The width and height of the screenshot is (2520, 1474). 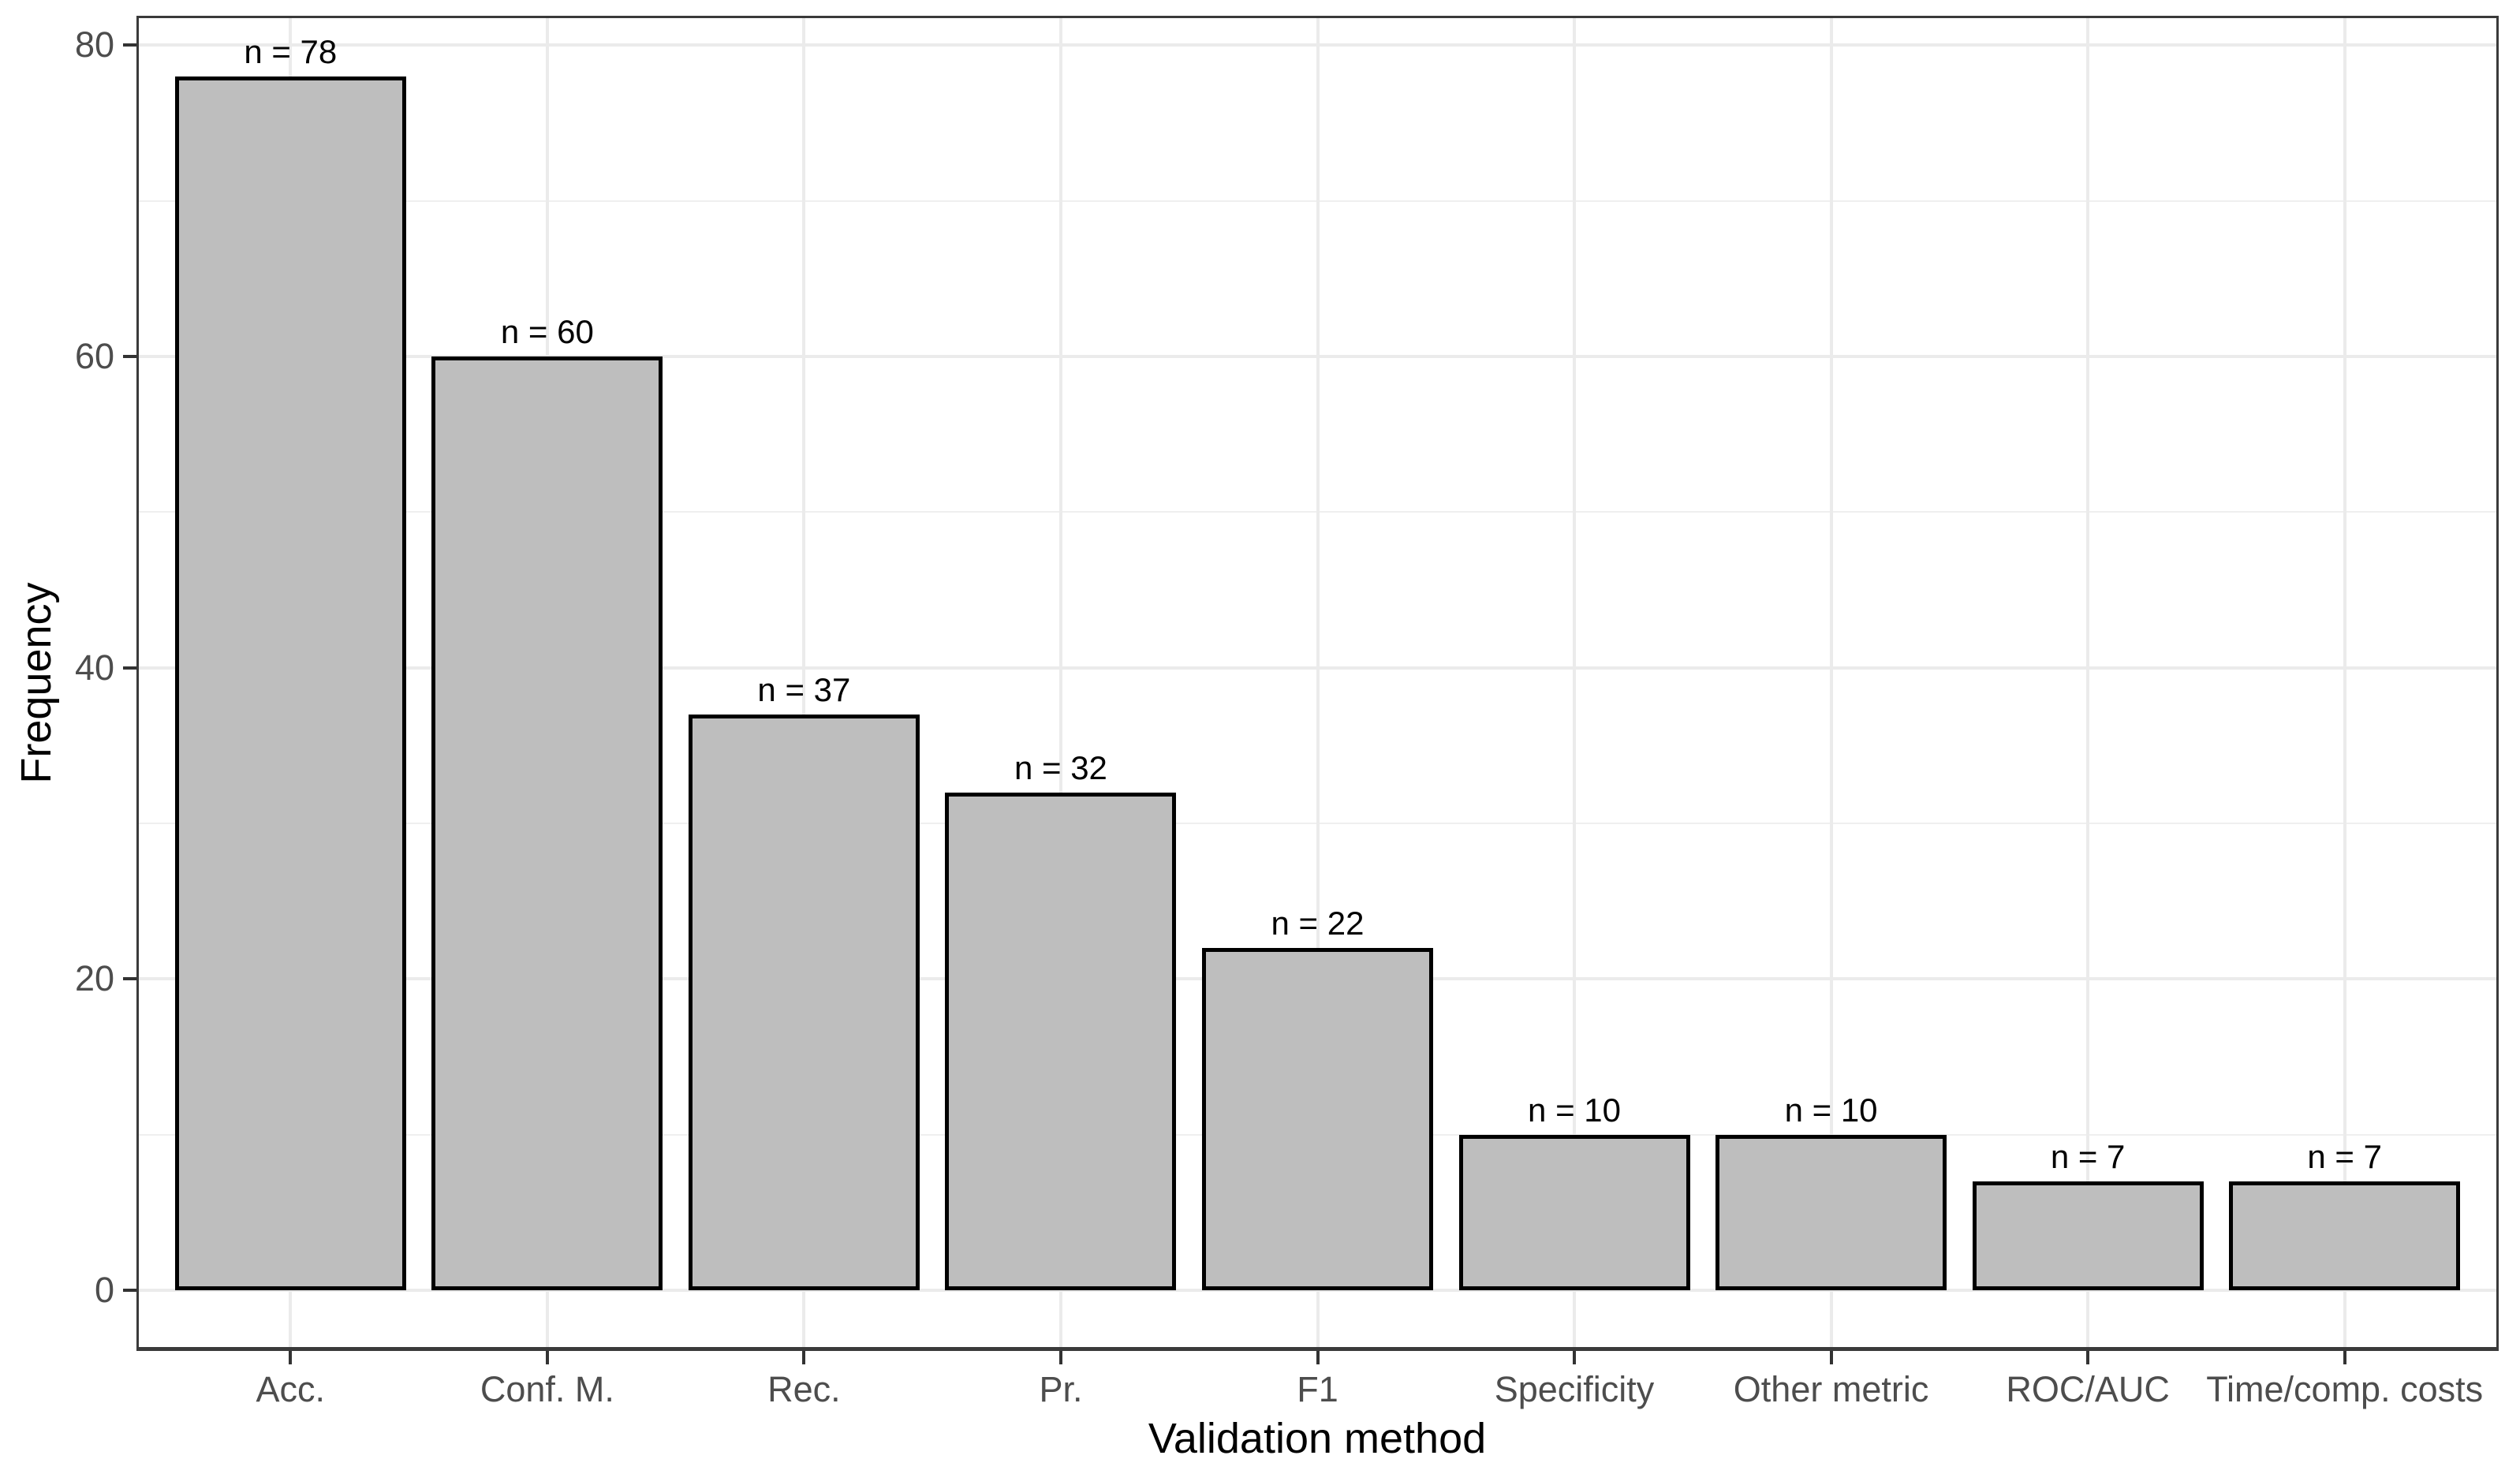 I want to click on bar-value-label: n = 22, so click(x=1318, y=923).